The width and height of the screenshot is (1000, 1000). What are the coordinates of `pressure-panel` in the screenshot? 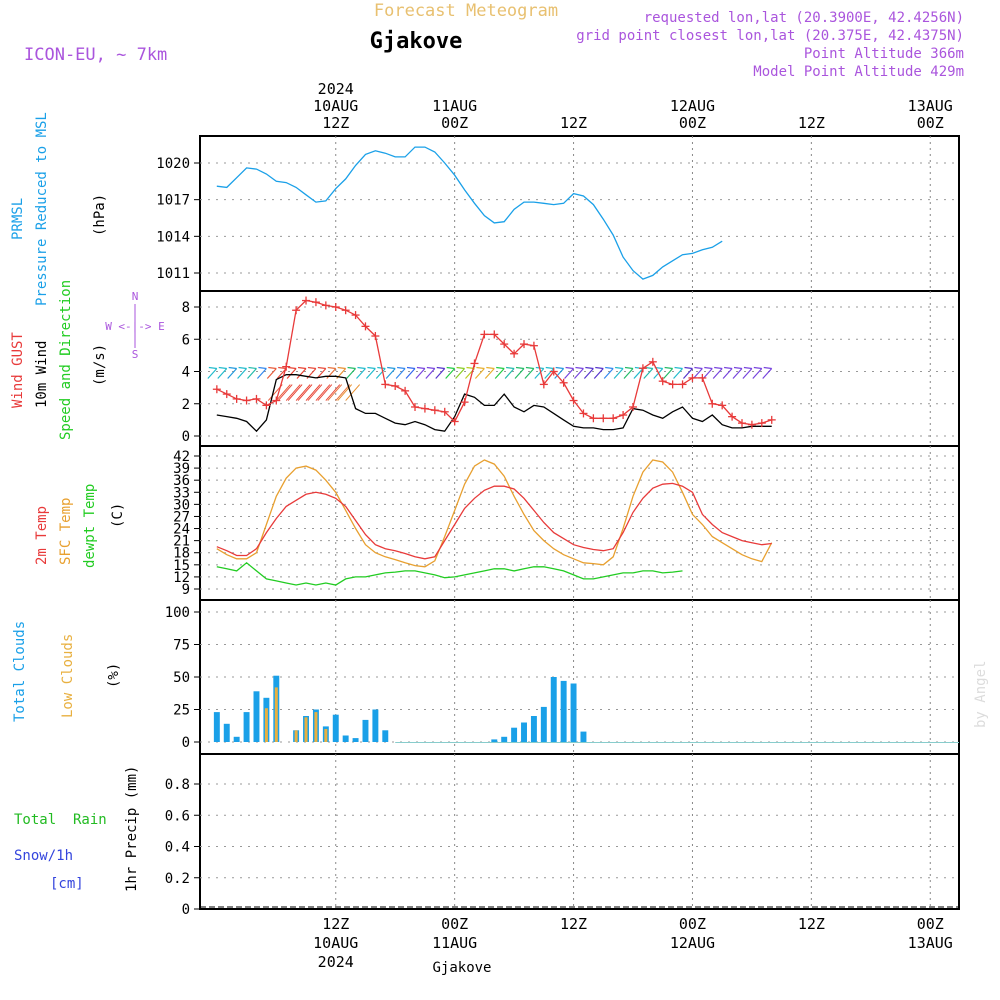 It's located at (579, 213).